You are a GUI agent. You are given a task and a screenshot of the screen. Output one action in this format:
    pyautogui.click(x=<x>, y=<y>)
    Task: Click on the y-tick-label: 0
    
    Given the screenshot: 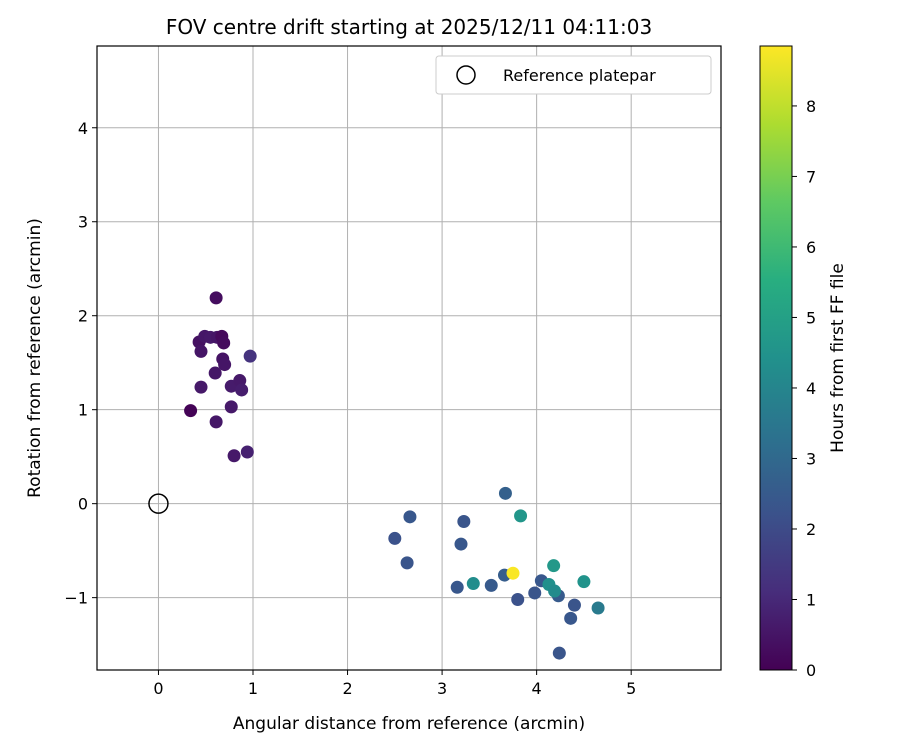 What is the action you would take?
    pyautogui.click(x=83, y=504)
    